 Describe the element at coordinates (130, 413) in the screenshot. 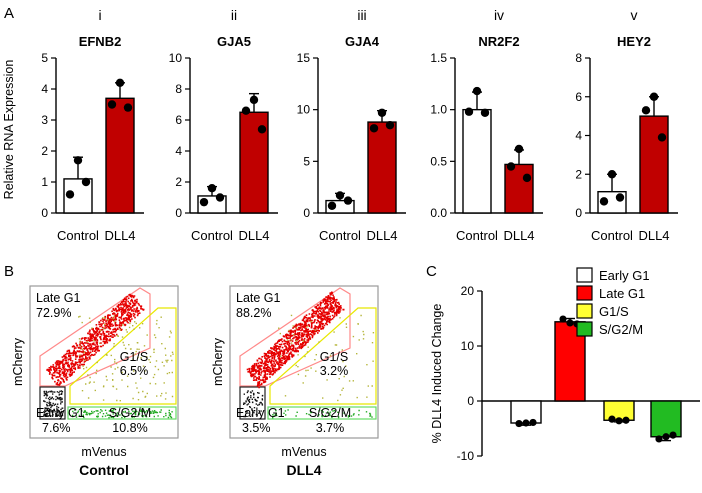

I see `s-g2m-label: S/G2/M` at that location.